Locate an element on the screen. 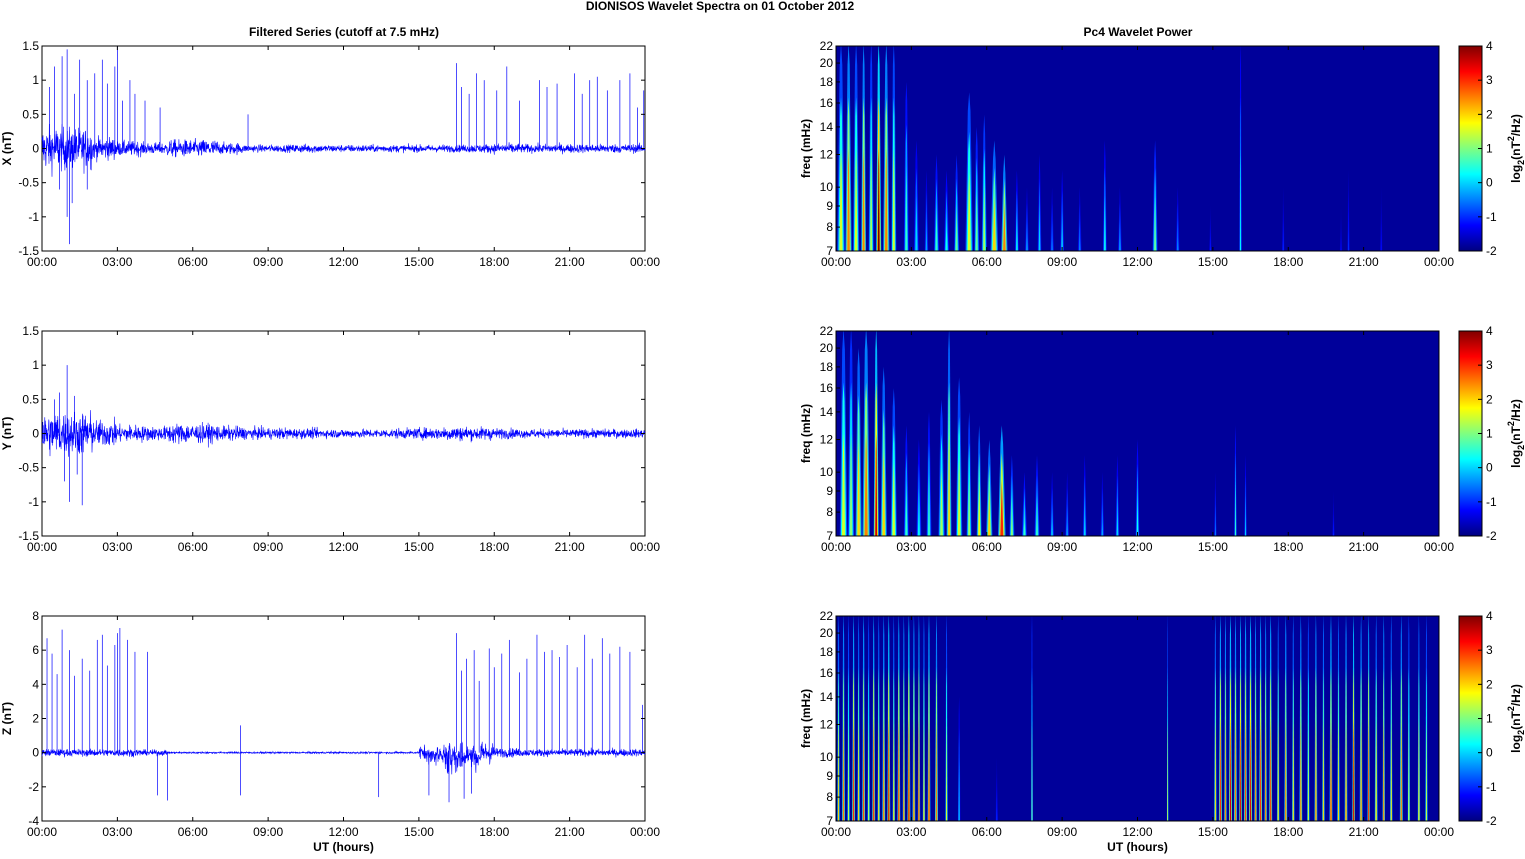 This screenshot has width=1525, height=859. y-tick-label: -1 is located at coordinates (33, 502).